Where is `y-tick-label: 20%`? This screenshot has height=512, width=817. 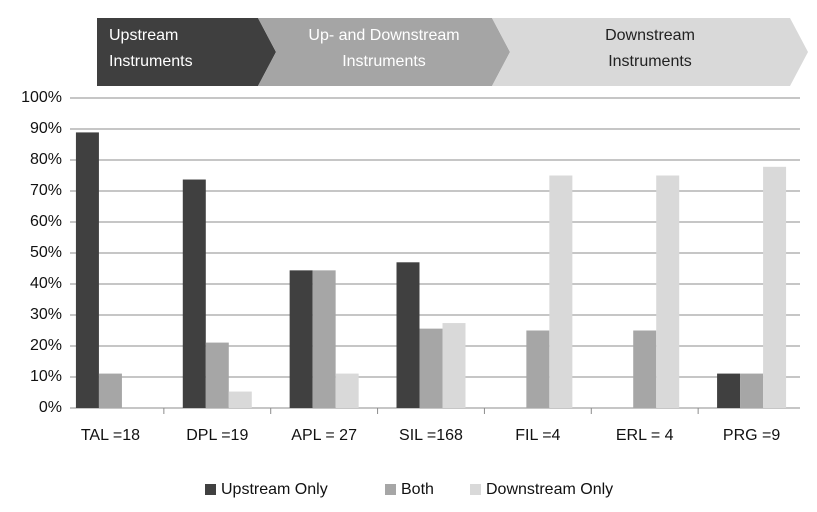
y-tick-label: 20% is located at coordinates (46, 345).